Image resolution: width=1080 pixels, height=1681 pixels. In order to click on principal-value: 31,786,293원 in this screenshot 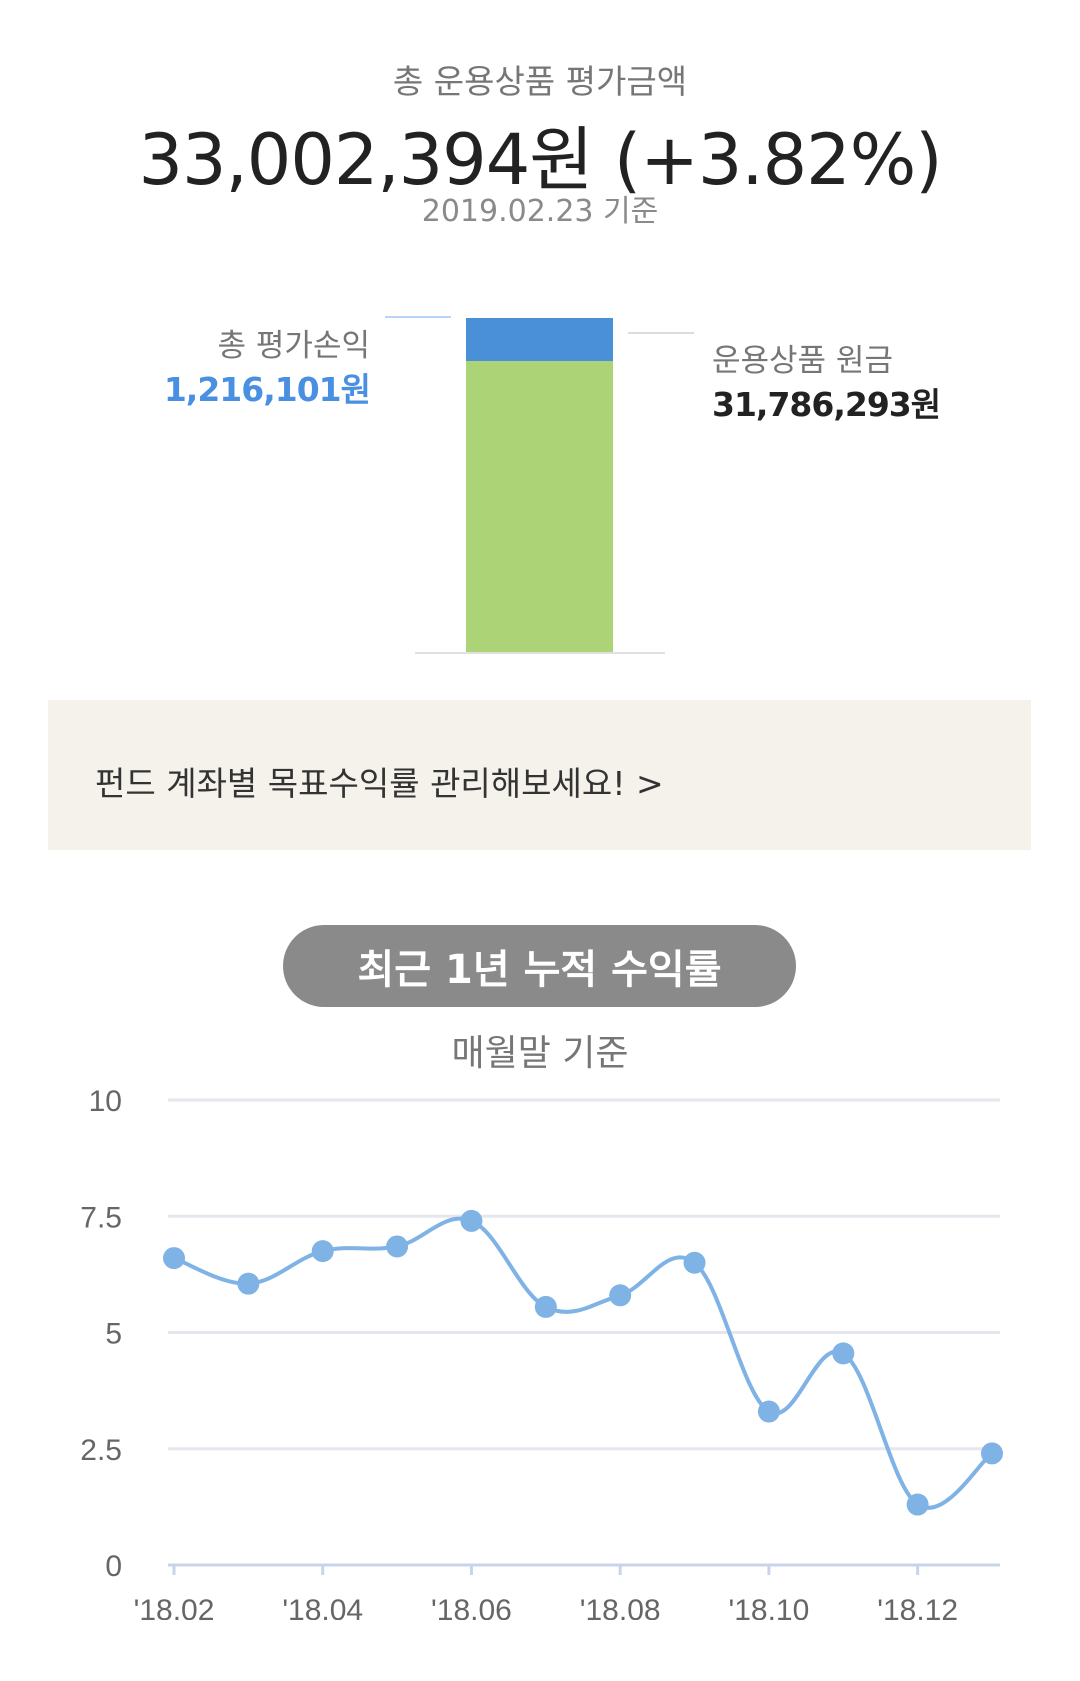, I will do `click(826, 404)`.